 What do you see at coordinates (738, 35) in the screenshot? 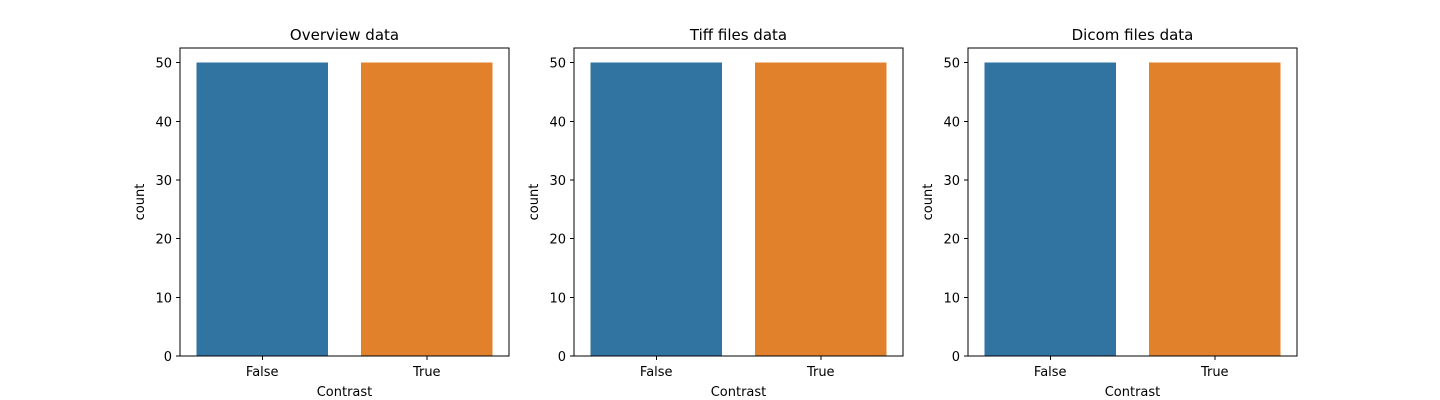
I see `chart-title: Tiff files data` at bounding box center [738, 35].